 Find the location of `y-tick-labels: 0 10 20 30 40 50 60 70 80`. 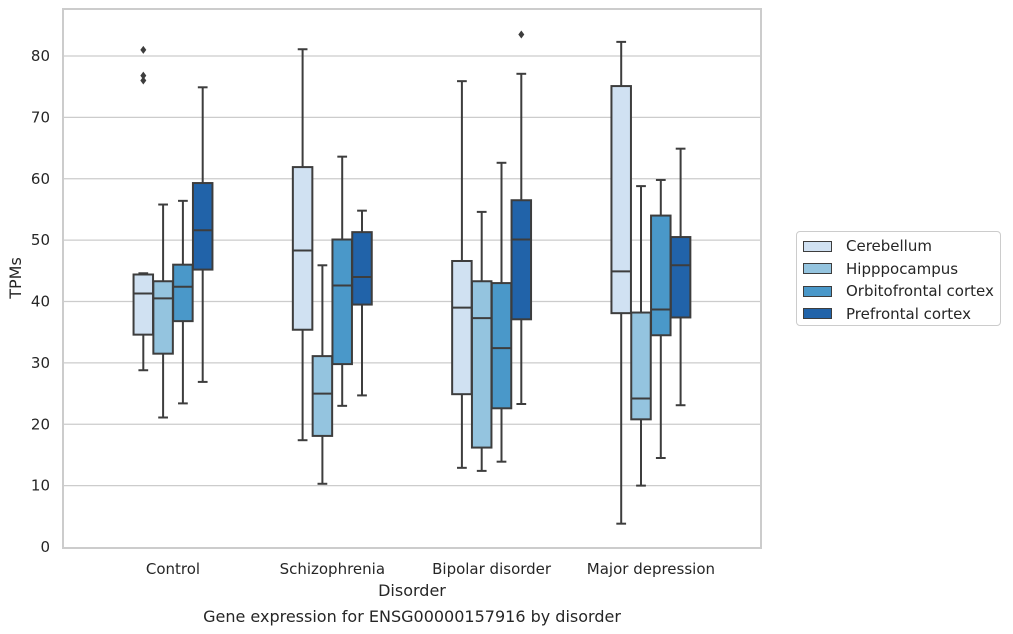

y-tick-labels: 0 10 20 30 40 50 60 70 80 is located at coordinates (40, 301).